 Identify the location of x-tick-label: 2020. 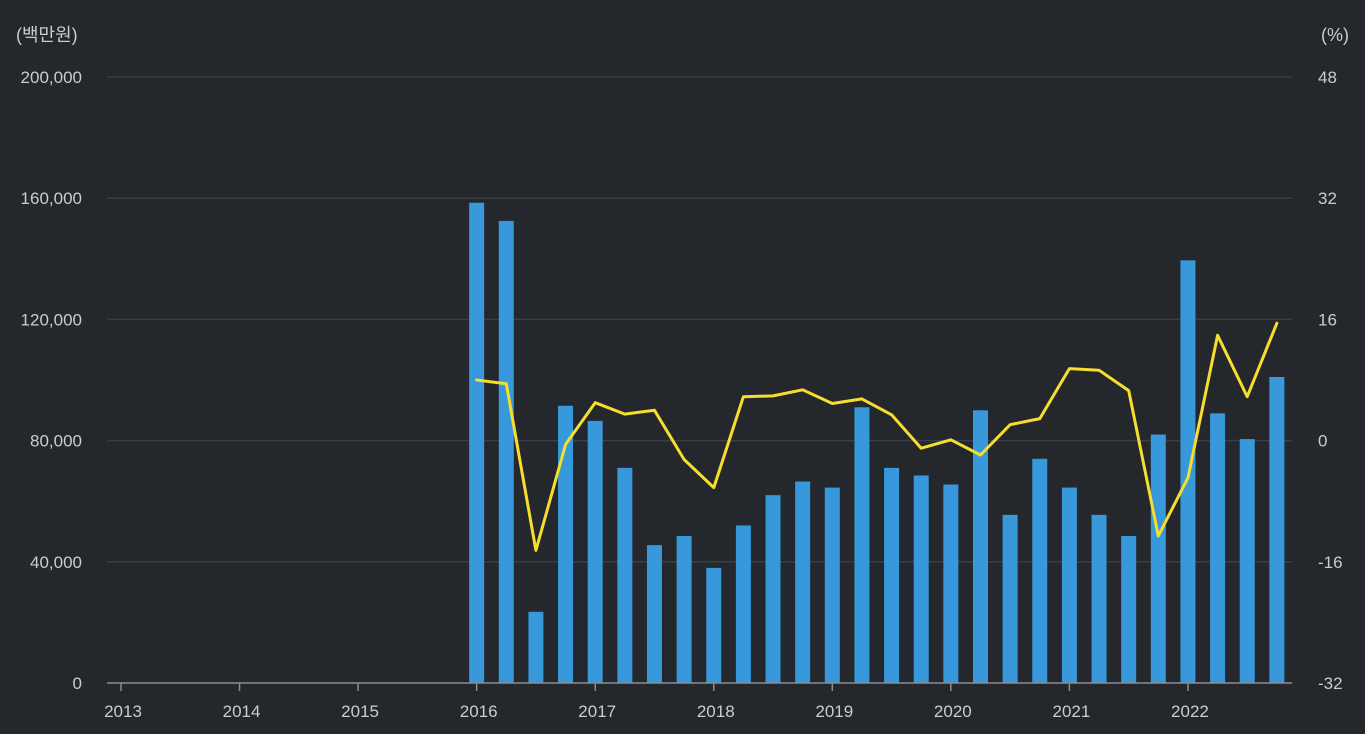
(953, 711).